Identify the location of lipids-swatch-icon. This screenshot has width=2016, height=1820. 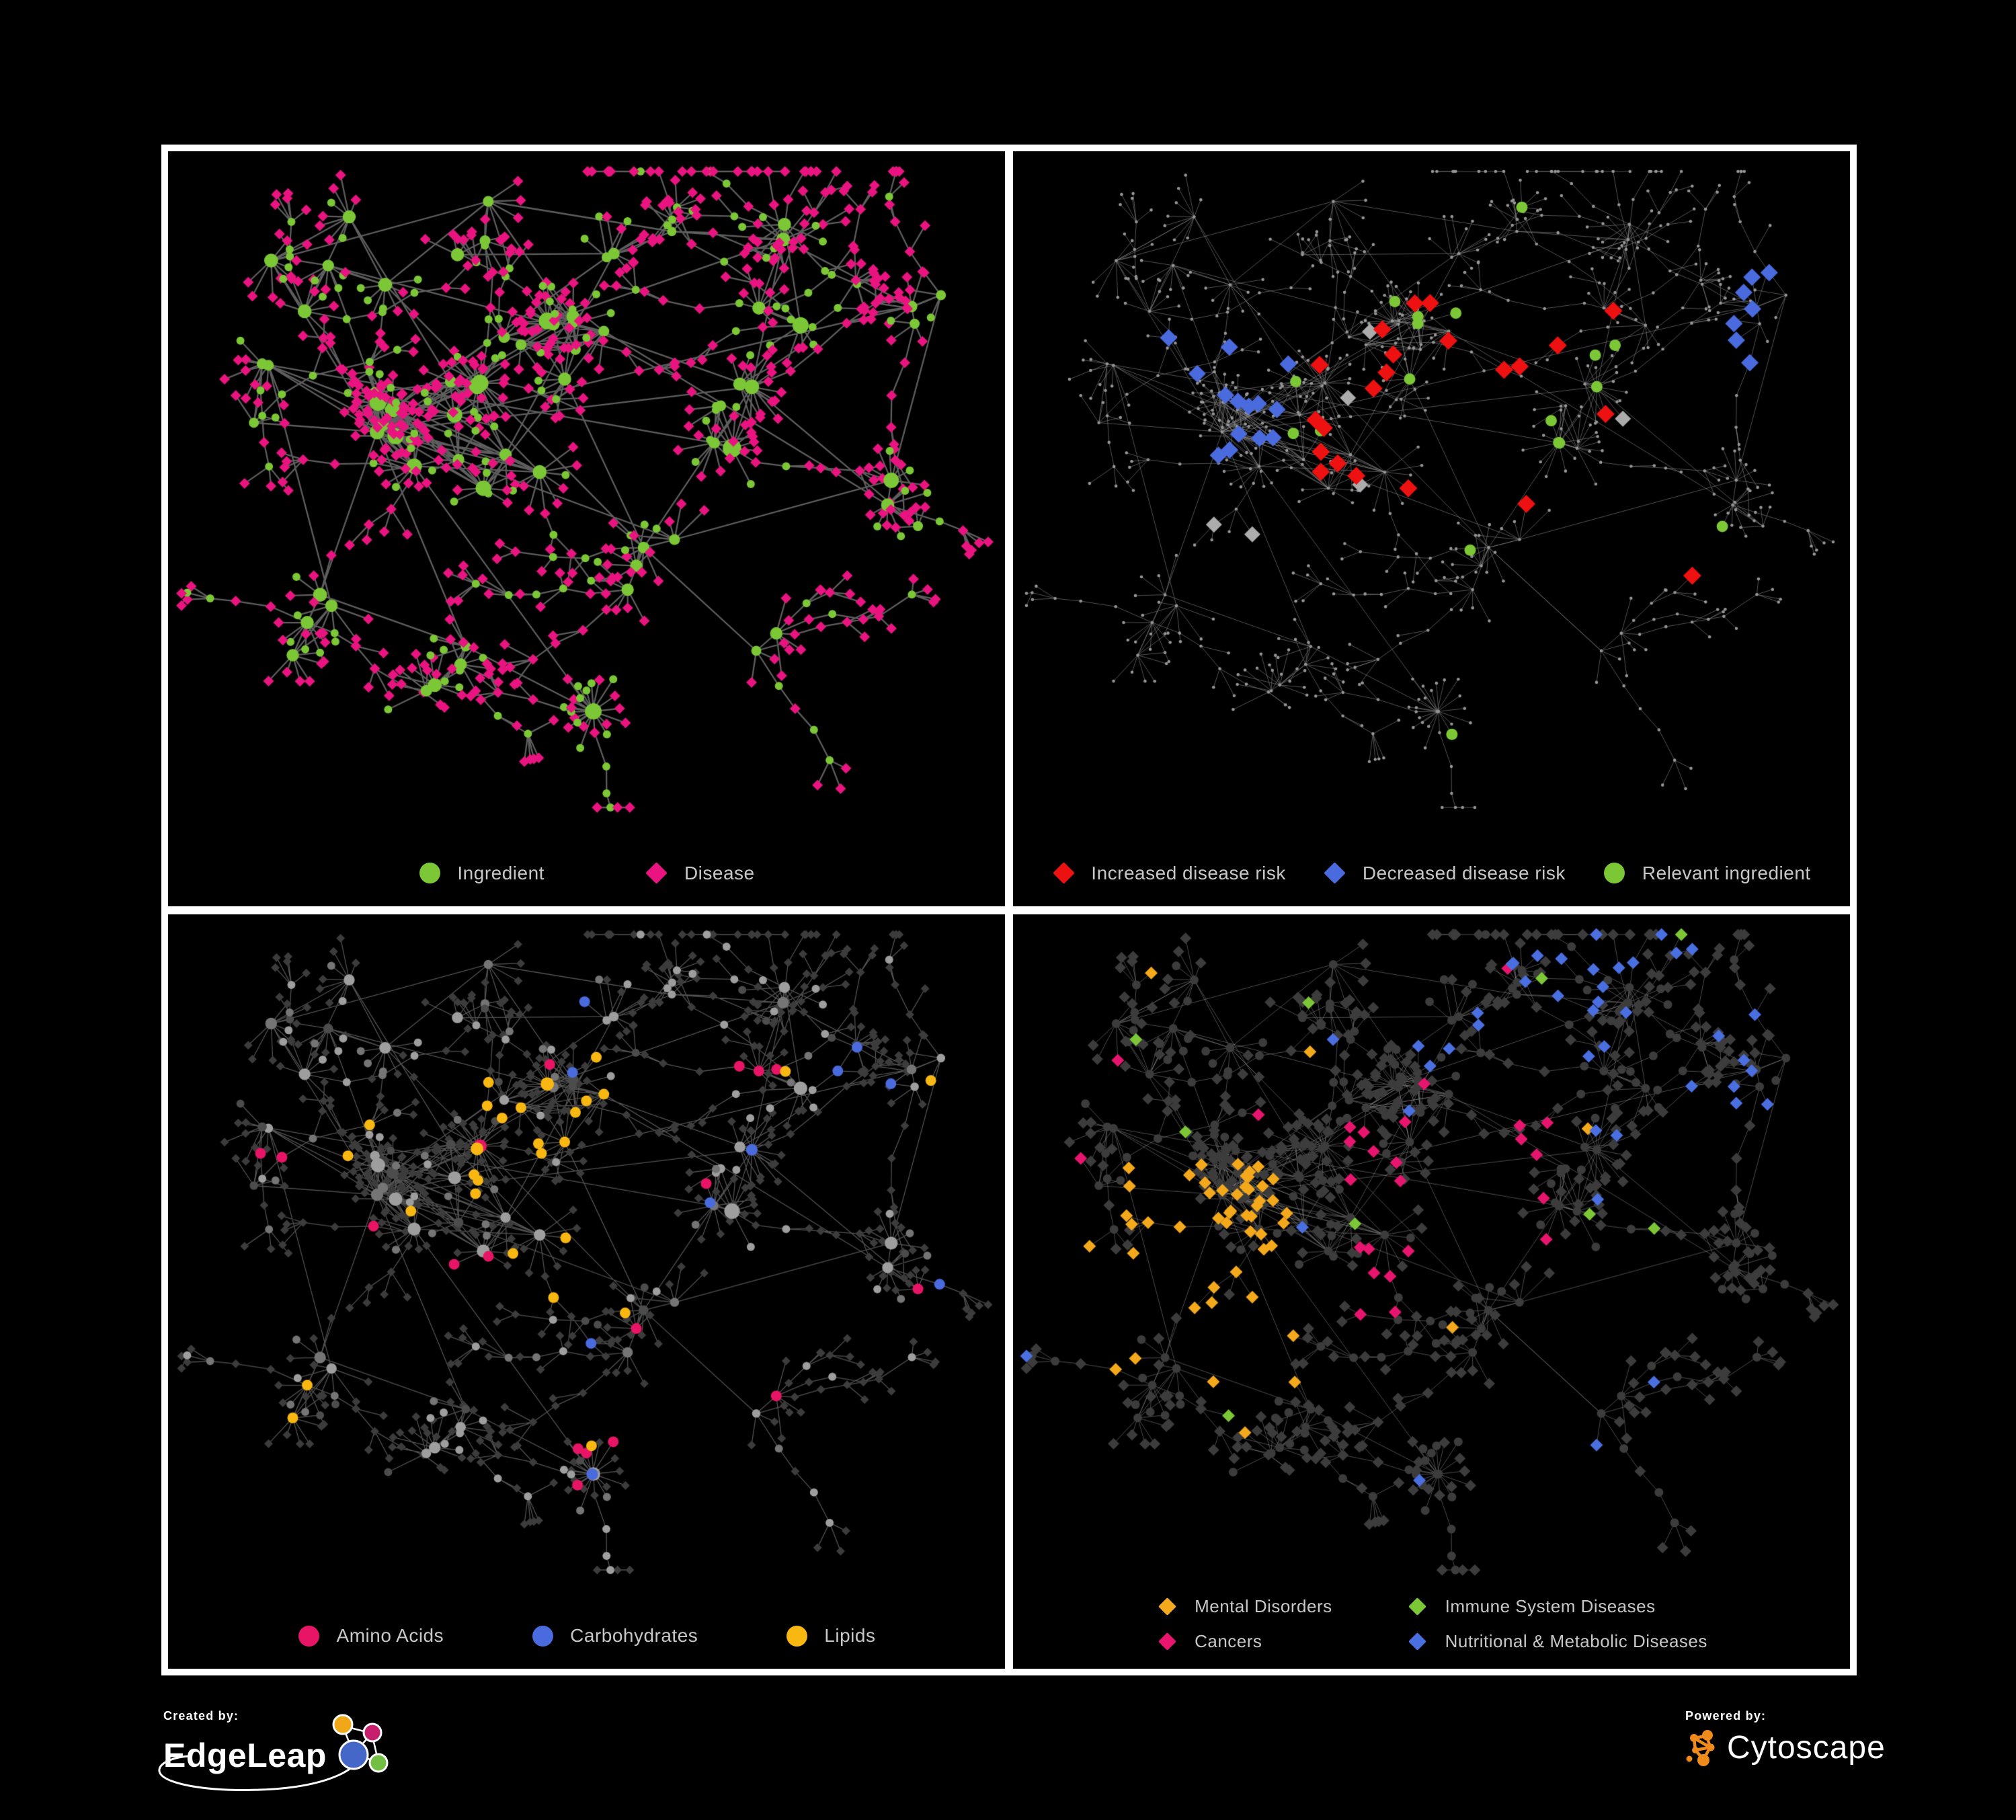
(796, 1635).